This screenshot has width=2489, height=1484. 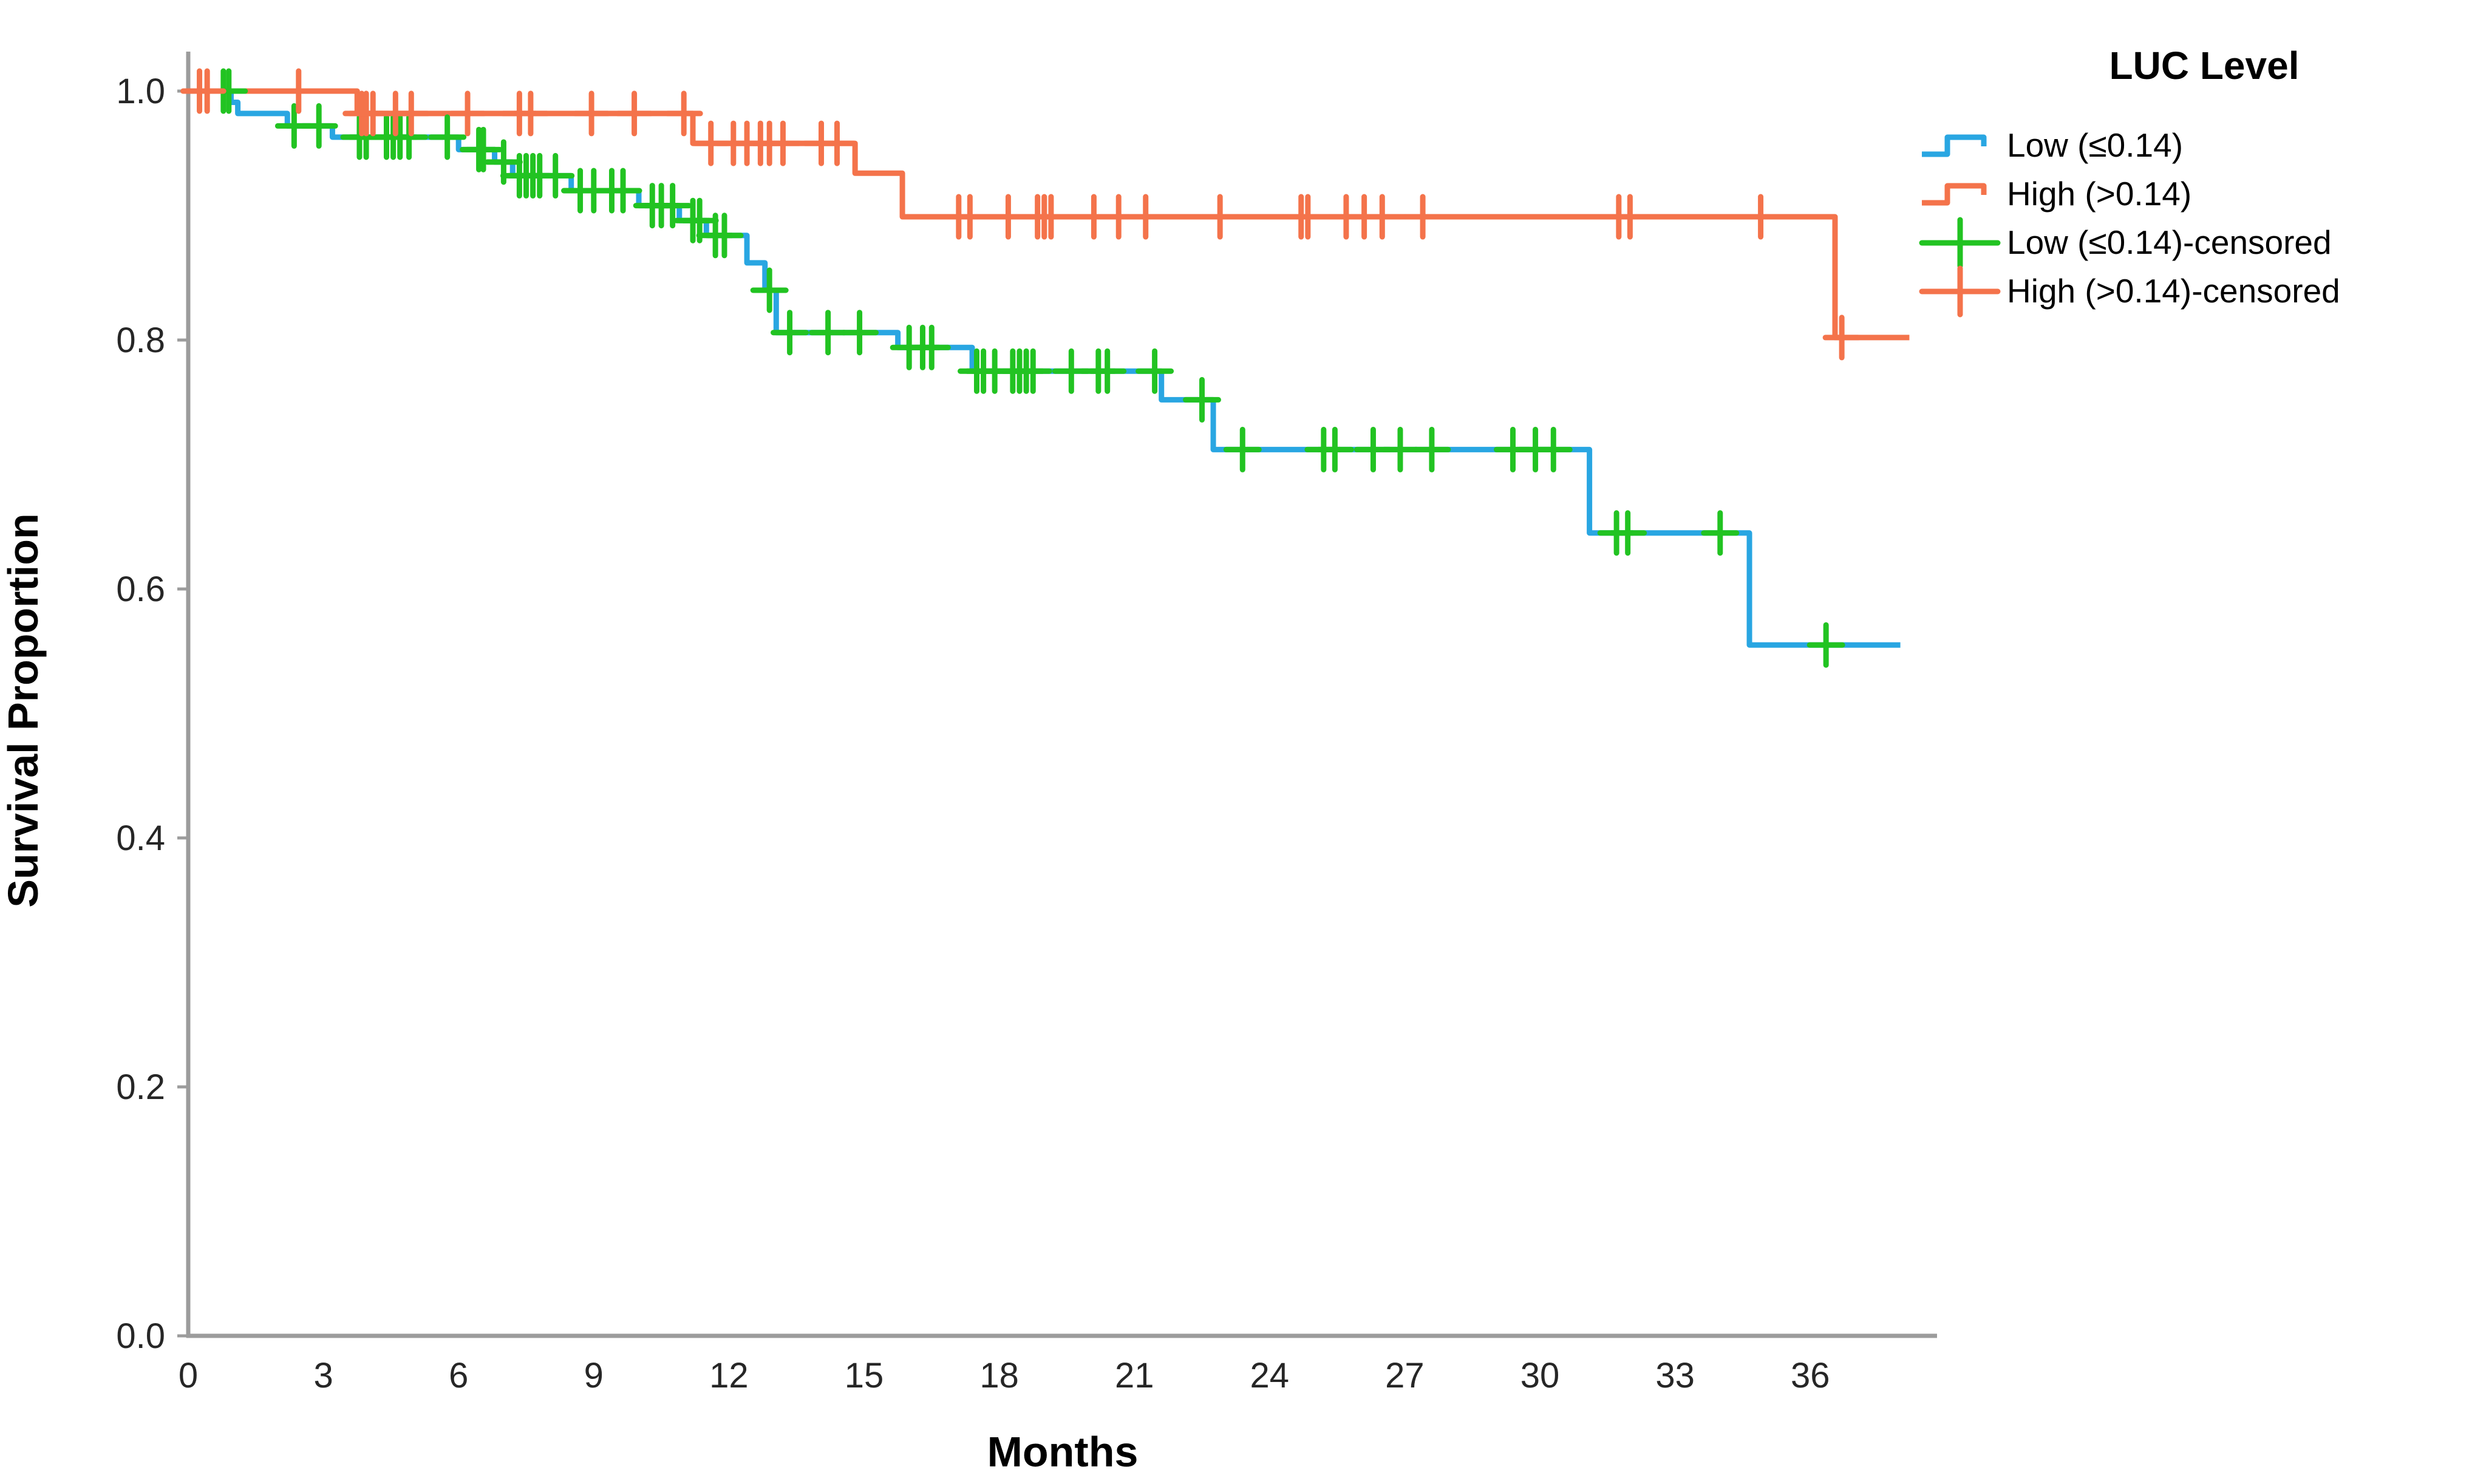 What do you see at coordinates (2095, 145) in the screenshot?
I see `legend-label-low: Low (≤0.14)` at bounding box center [2095, 145].